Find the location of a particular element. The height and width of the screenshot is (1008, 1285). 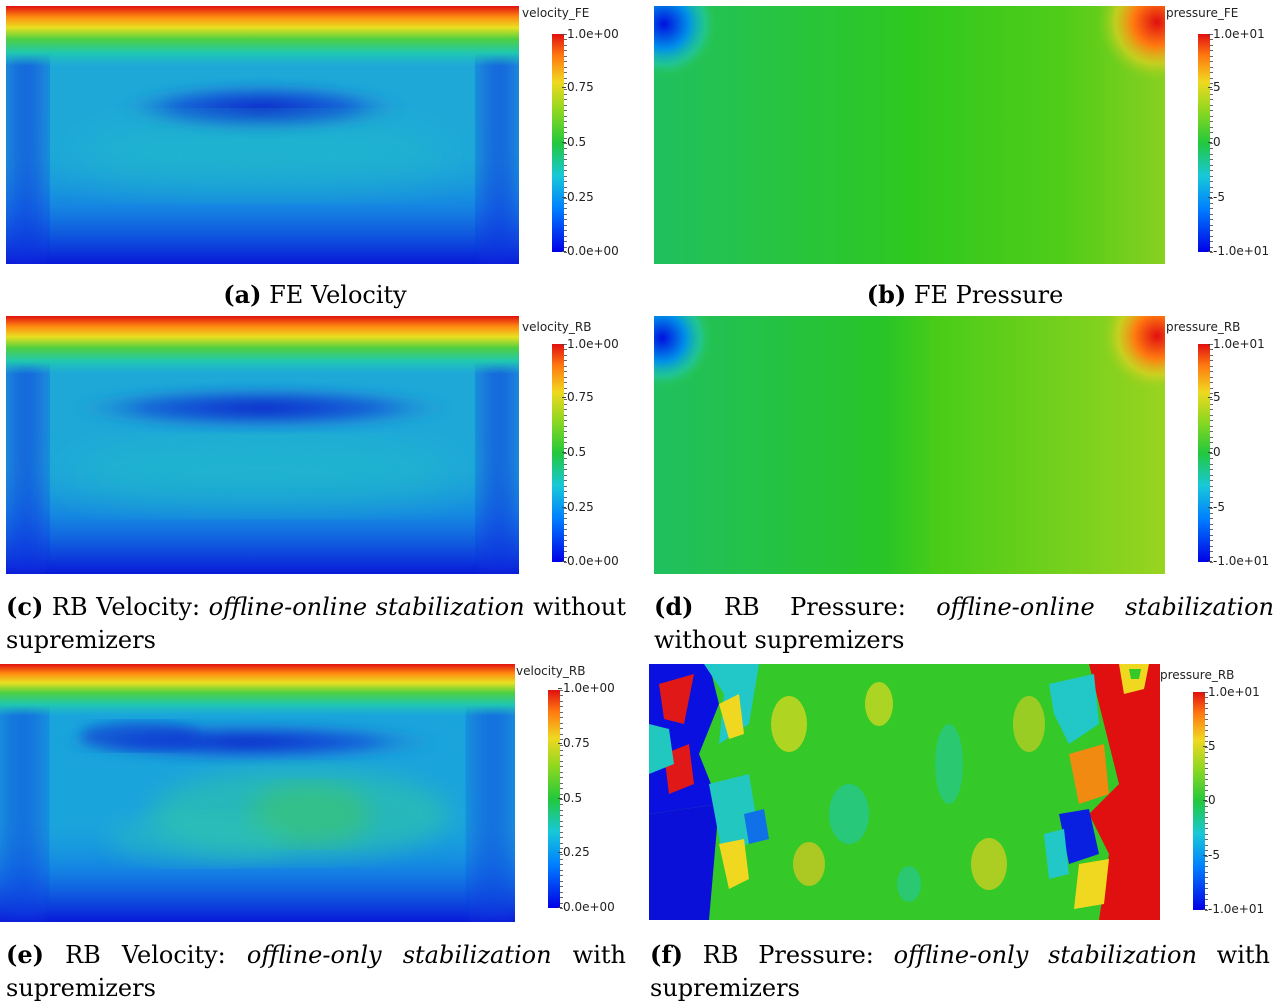

colorbar-title: velocity_RB is located at coordinates (551, 671).